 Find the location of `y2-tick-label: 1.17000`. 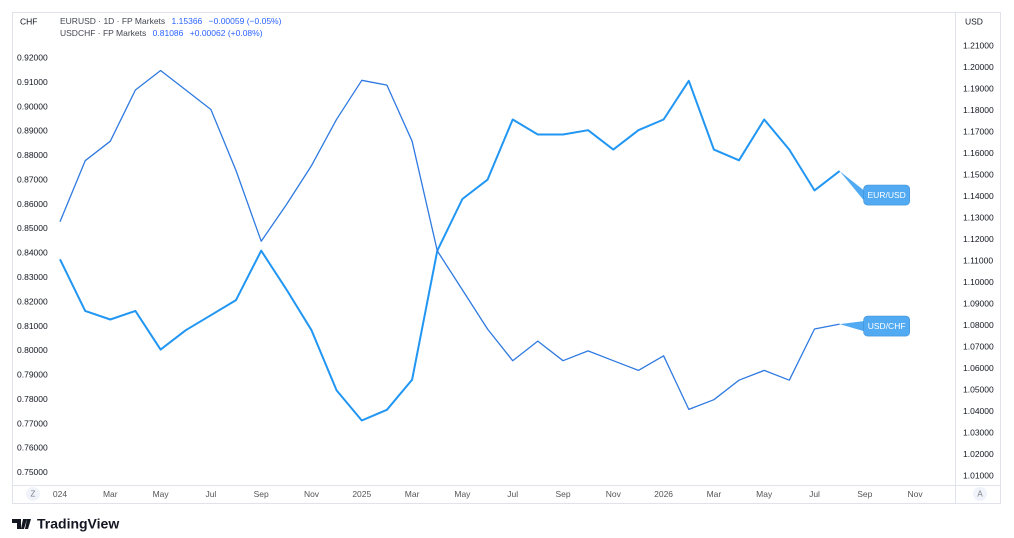

y2-tick-label: 1.17000 is located at coordinates (978, 132).